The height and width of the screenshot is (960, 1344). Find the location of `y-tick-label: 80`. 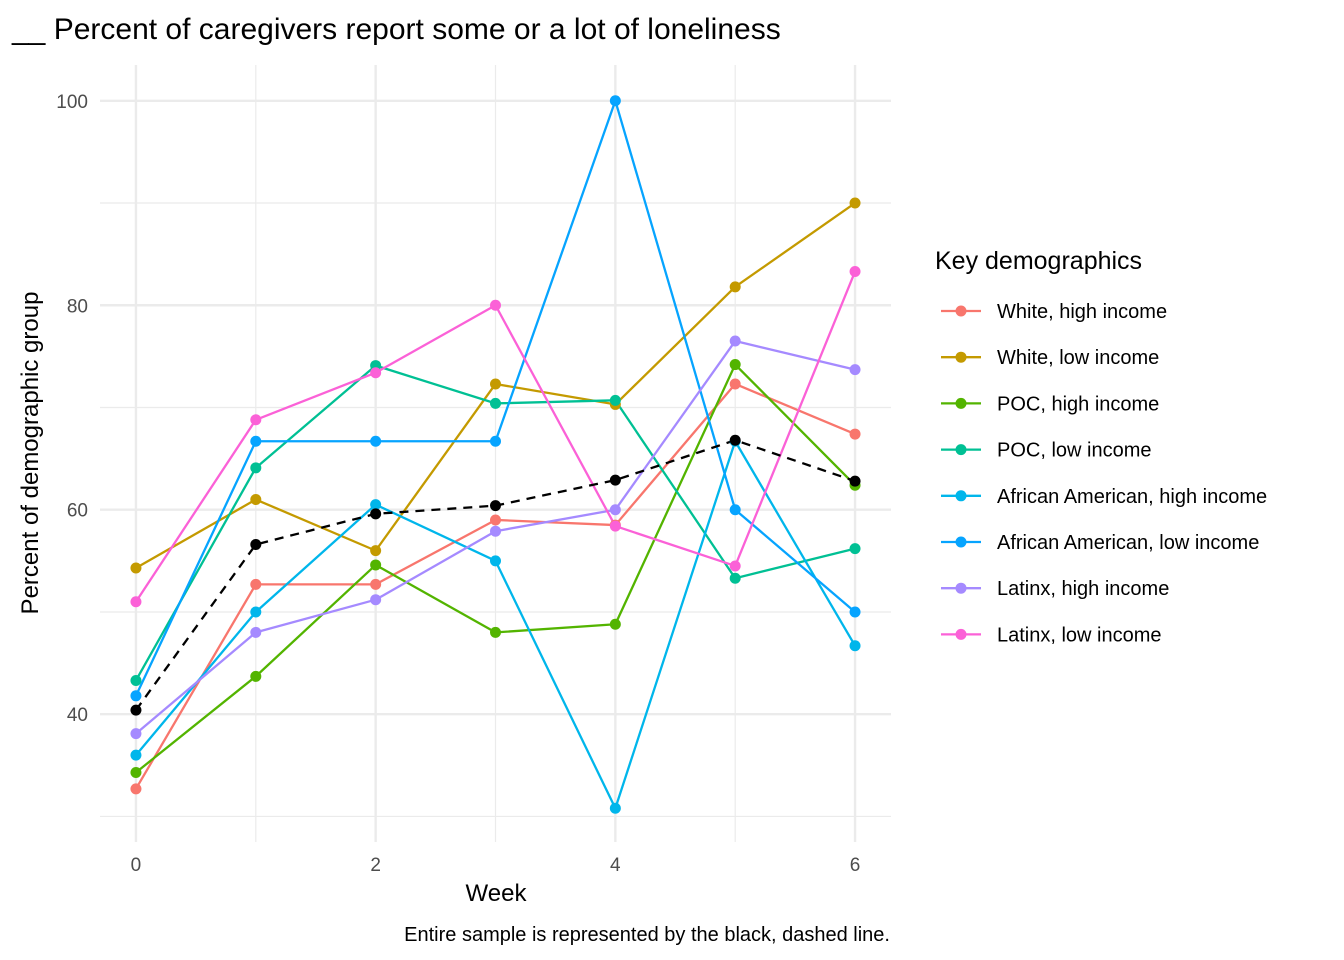

y-tick-label: 80 is located at coordinates (77, 306).